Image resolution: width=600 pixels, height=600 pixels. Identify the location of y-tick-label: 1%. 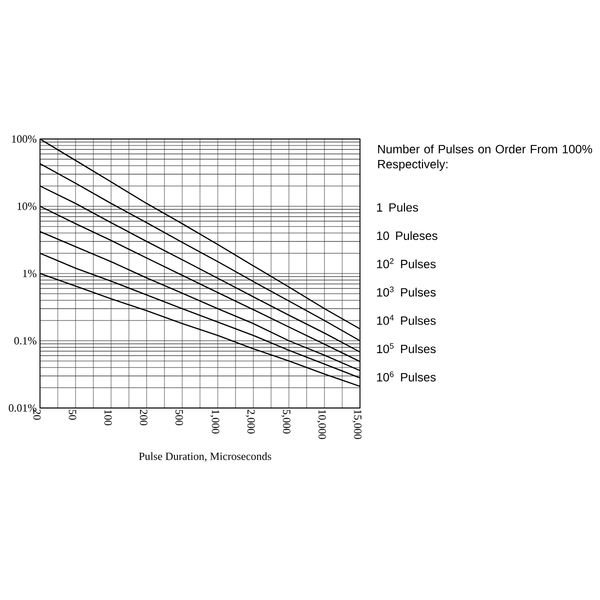
(29, 274).